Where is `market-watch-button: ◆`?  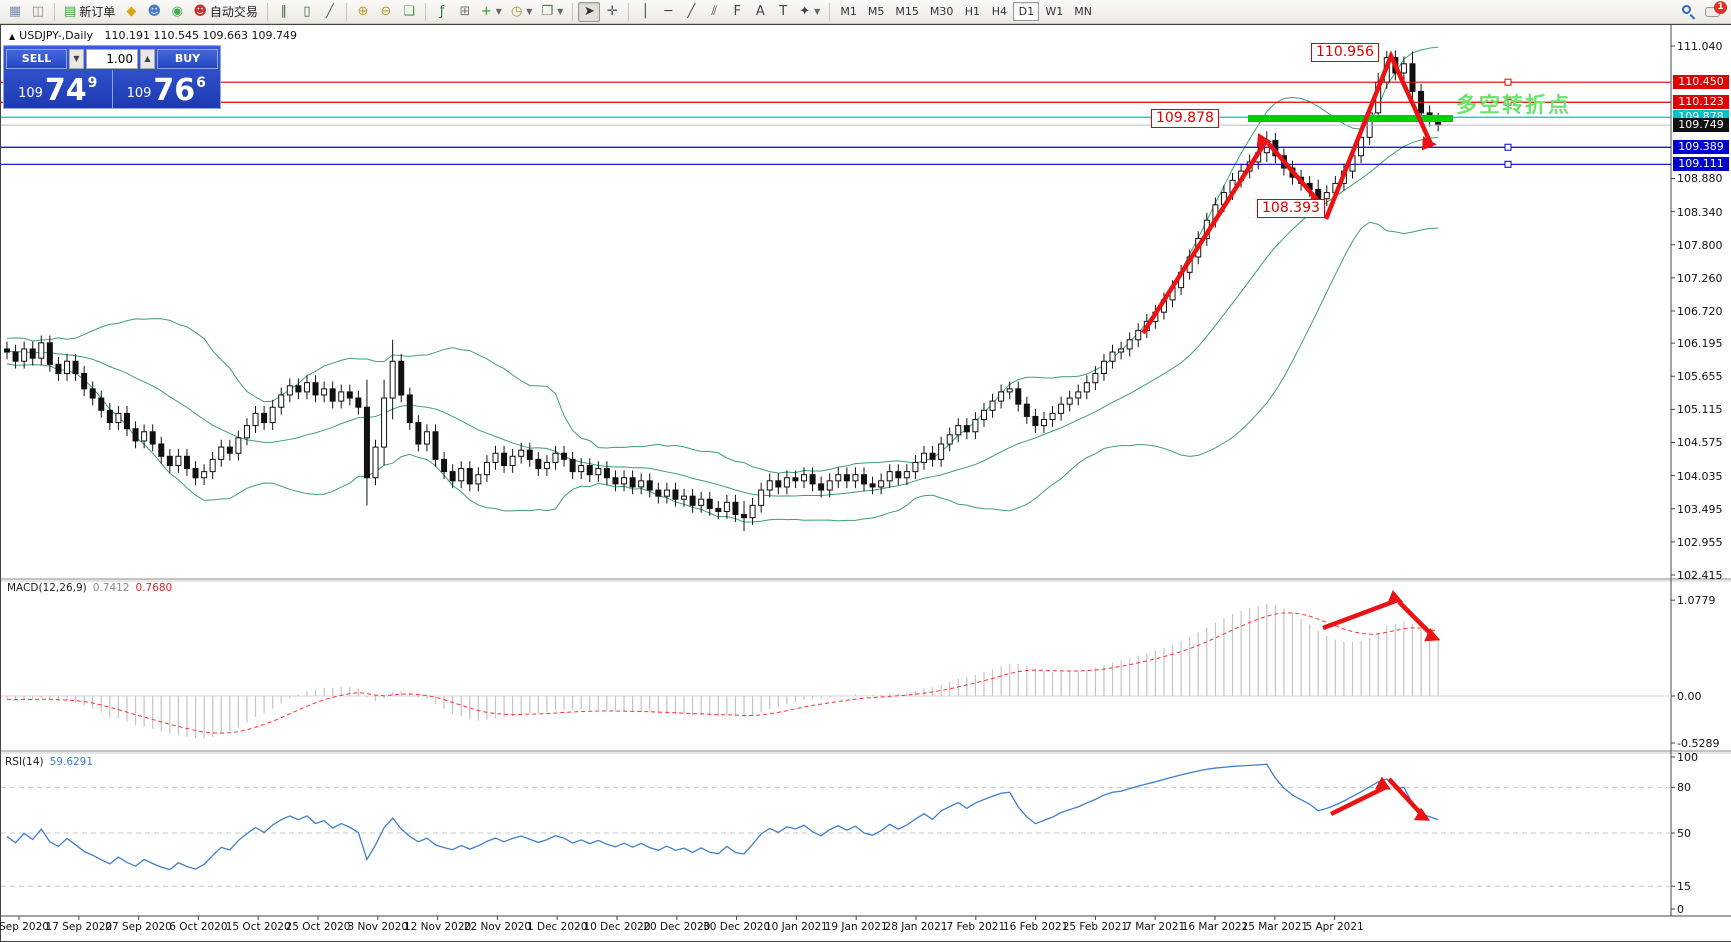 market-watch-button: ◆ is located at coordinates (131, 12).